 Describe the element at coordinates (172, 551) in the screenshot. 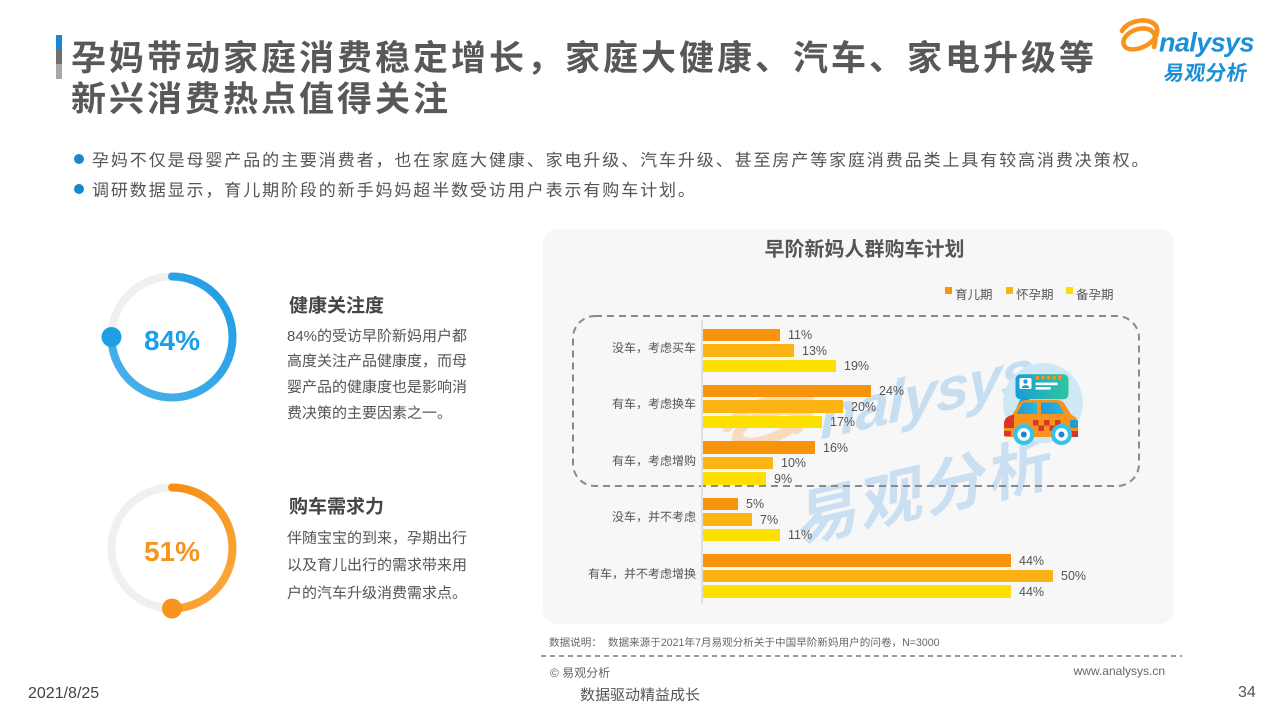

I see `svg-text: 51%` at that location.